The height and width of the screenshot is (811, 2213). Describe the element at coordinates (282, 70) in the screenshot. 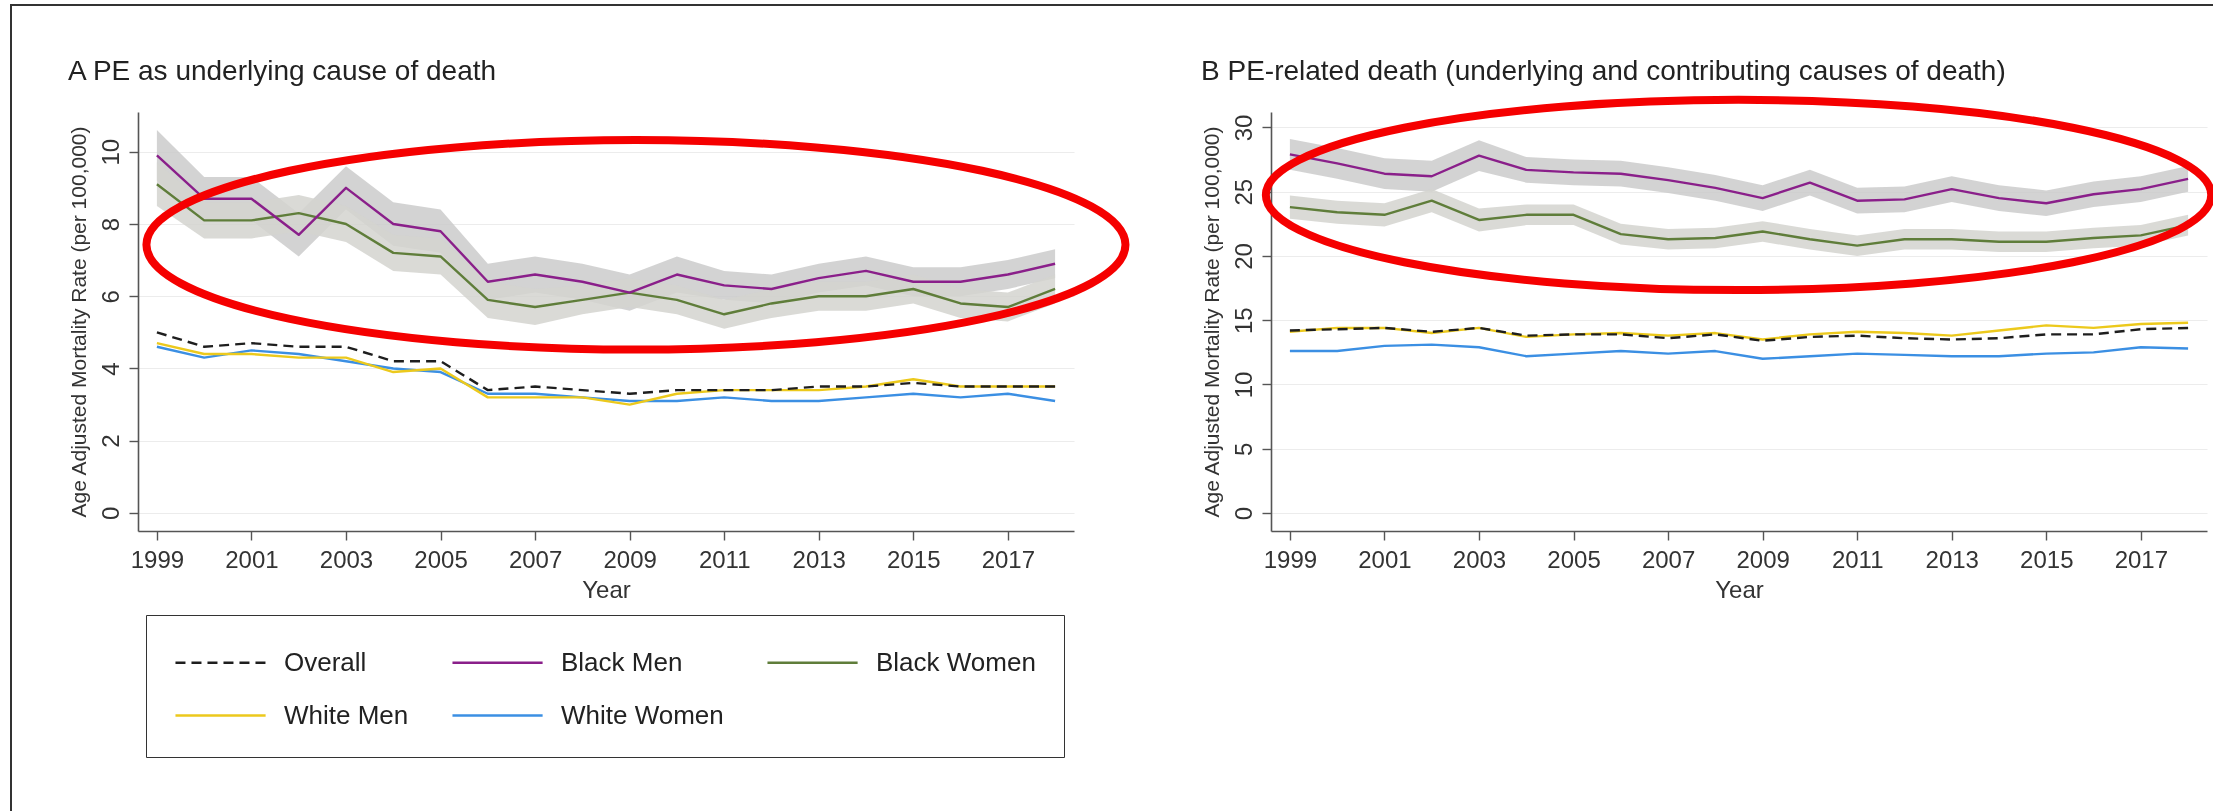

I see `chart-title: A PE as underlying cause of death` at that location.